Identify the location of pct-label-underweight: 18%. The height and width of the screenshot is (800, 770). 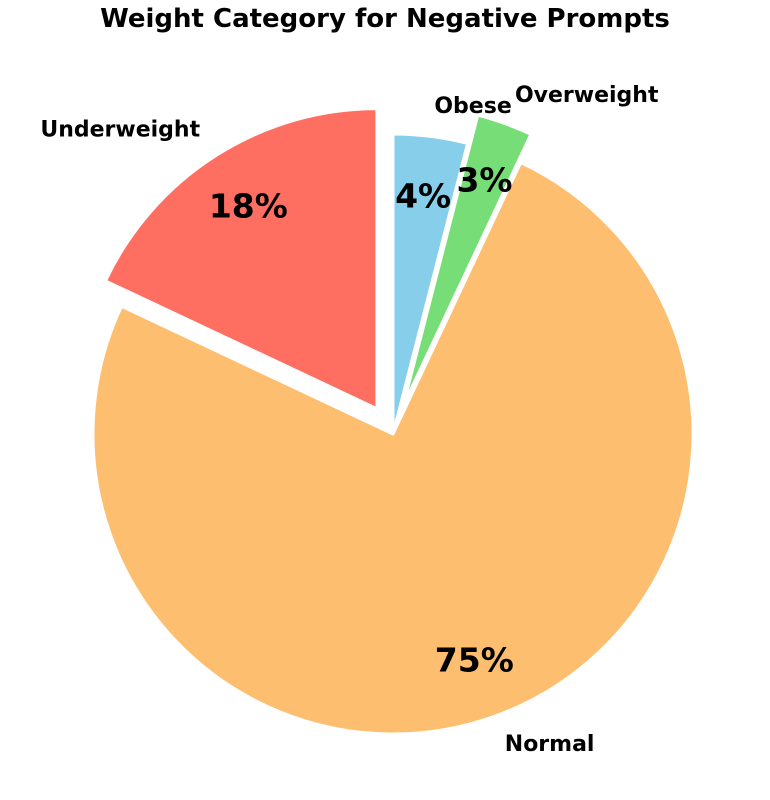
(248, 206).